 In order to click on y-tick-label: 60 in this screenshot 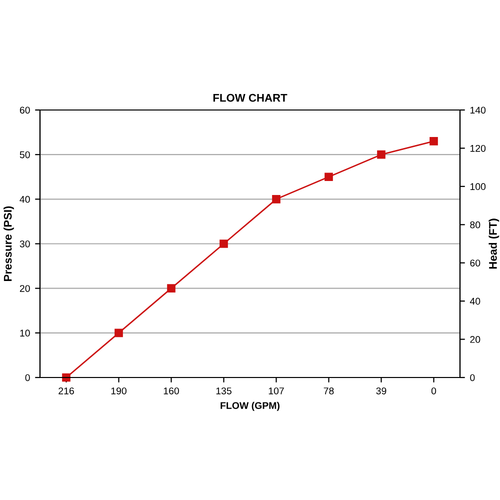, I will do `click(25, 110)`.